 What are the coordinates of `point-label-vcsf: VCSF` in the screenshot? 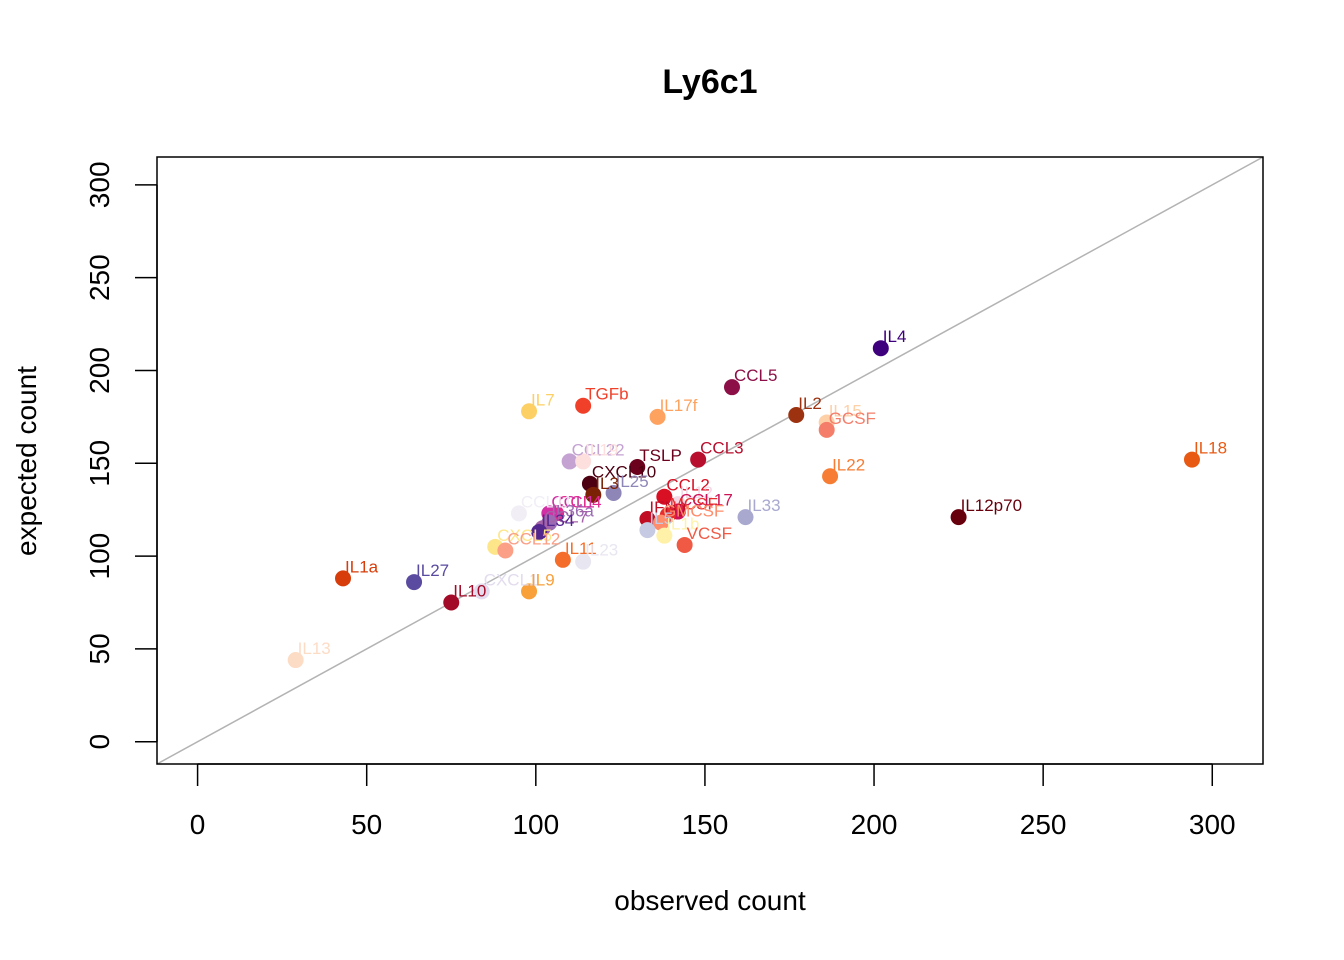 It's located at (709, 533).